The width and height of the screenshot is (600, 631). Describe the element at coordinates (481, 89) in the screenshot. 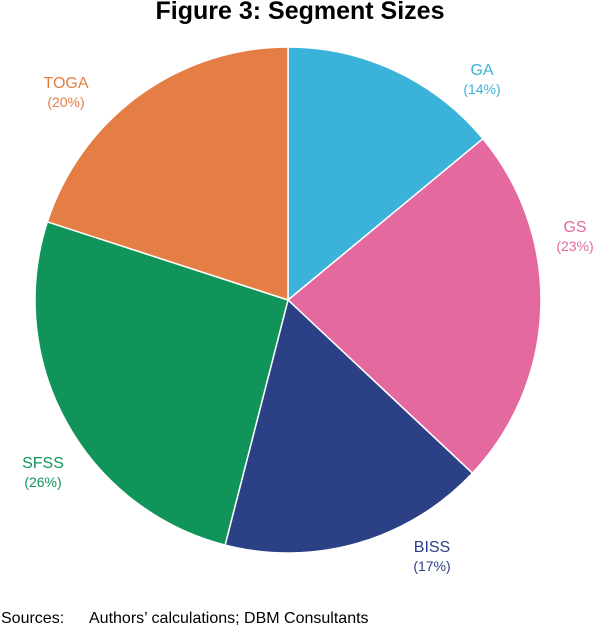

I see `slice-percent-ga: (14%)` at that location.